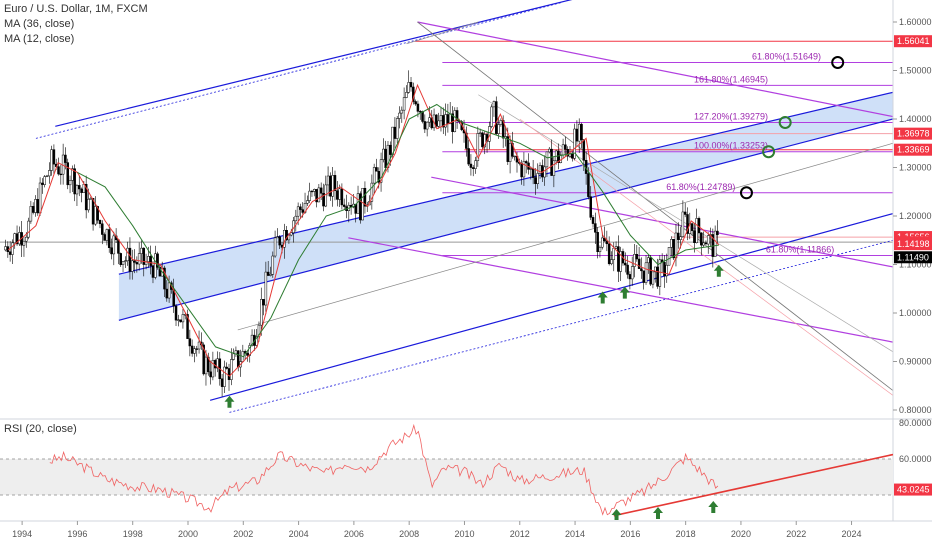 Image resolution: width=932 pixels, height=550 pixels. I want to click on upper-channel-line, so click(314, 63).